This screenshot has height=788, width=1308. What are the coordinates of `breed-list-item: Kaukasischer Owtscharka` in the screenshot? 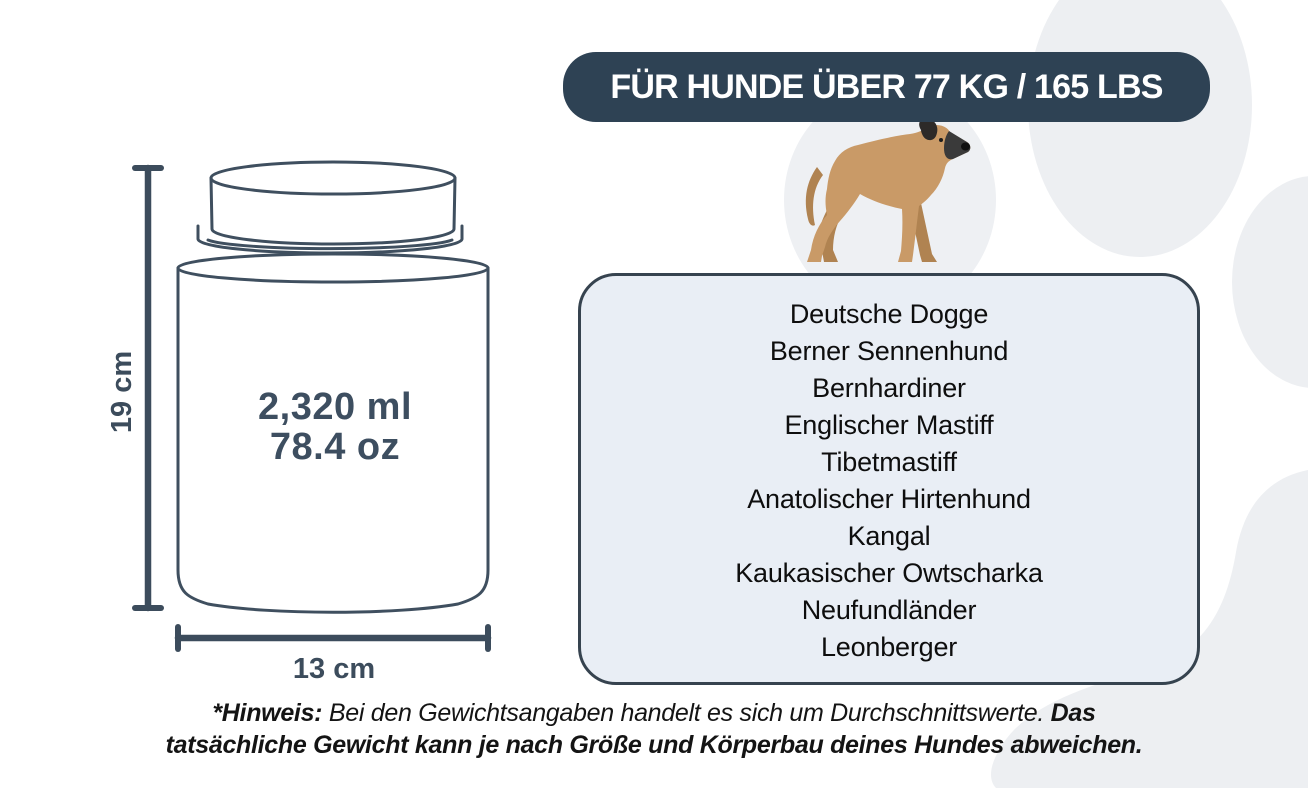 It's located at (889, 573).